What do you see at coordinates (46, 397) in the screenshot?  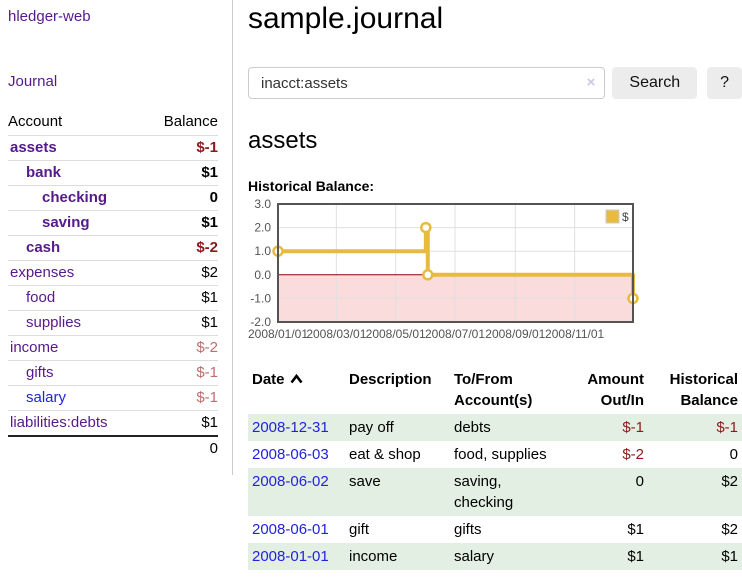 I see `account-link: salary` at bounding box center [46, 397].